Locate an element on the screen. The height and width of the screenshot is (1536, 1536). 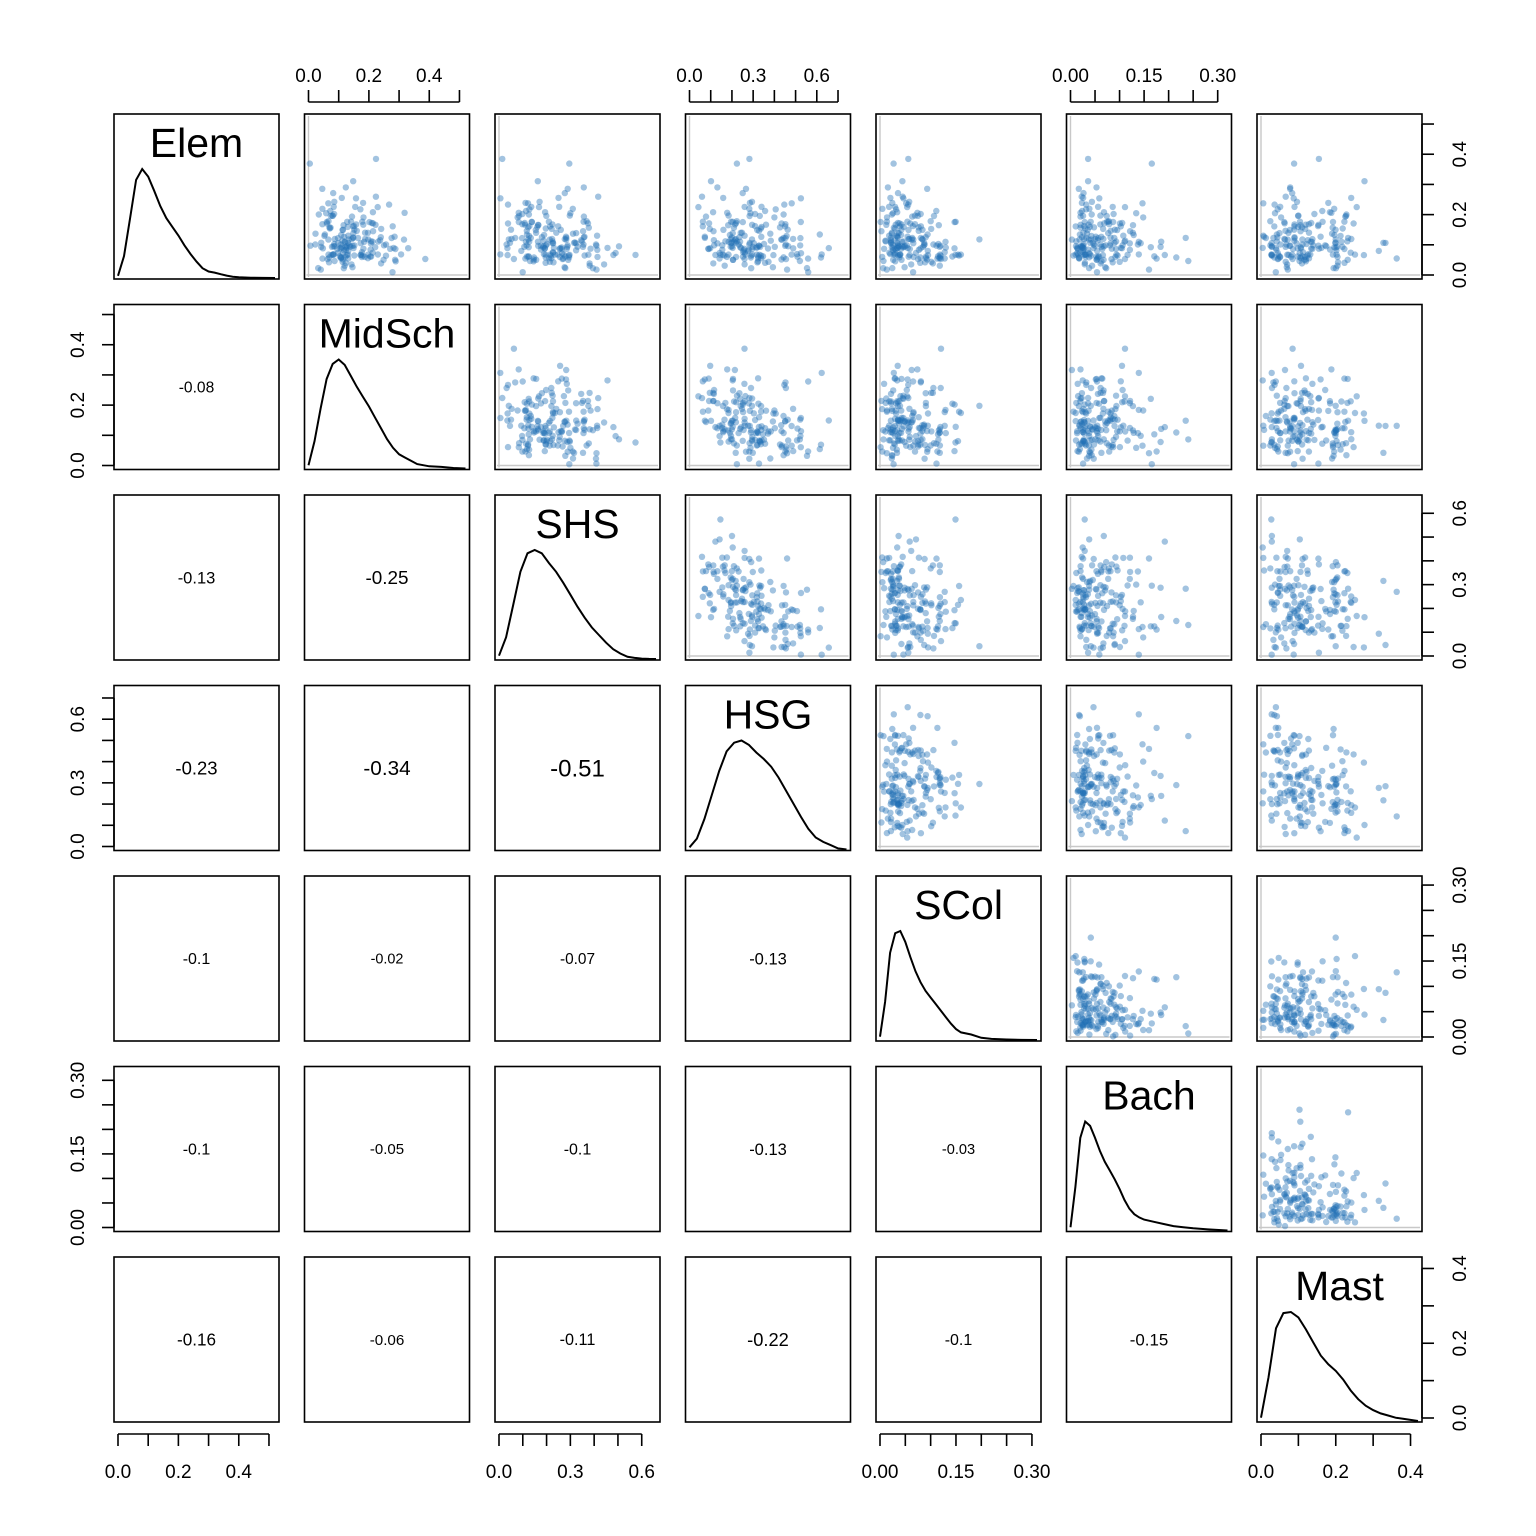
correlation-label: -0.1 is located at coordinates (197, 1150).